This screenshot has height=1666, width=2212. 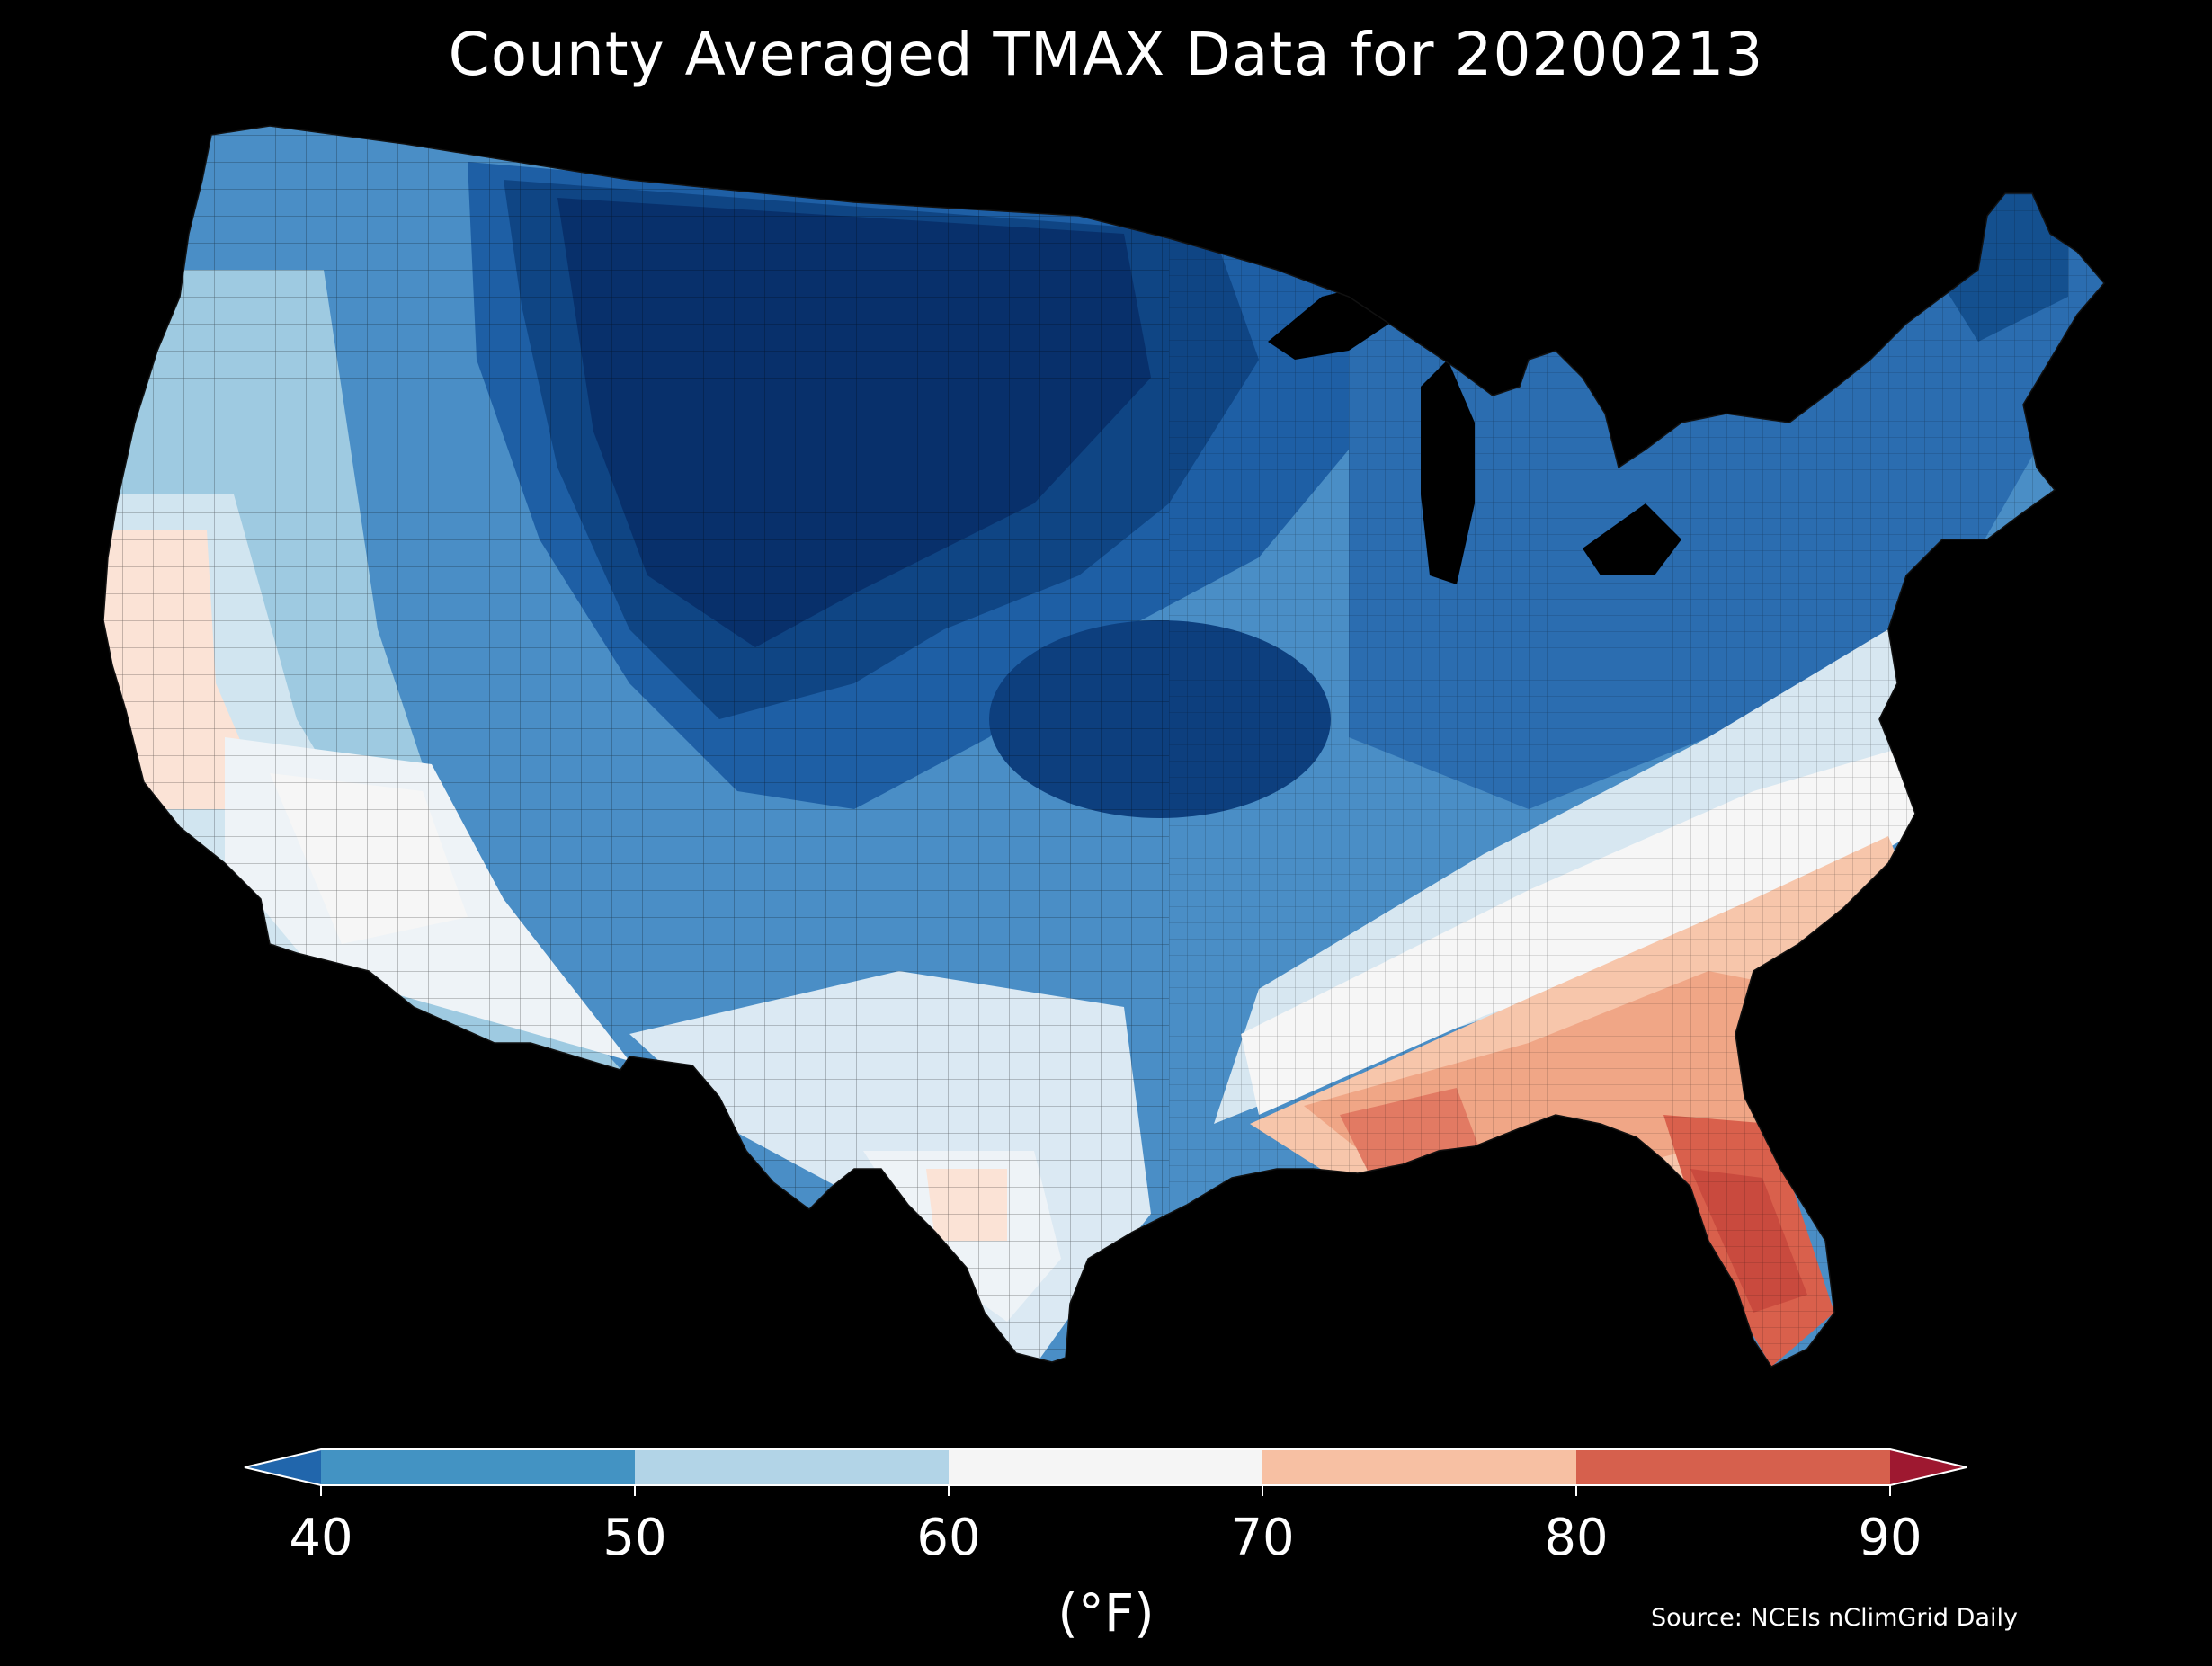 I want to click on colorbar-tick-label: 70, so click(x=1262, y=1538).